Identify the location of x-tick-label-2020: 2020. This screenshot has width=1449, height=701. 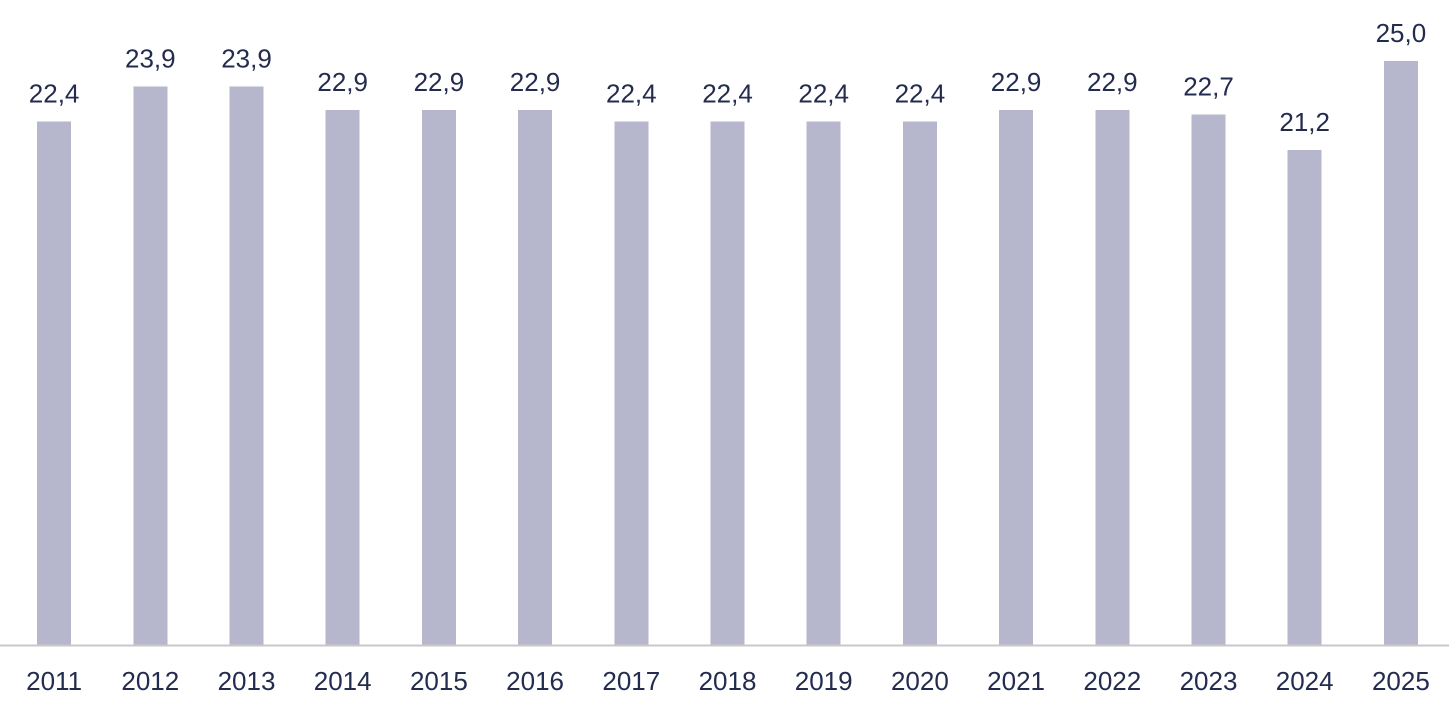
(920, 681).